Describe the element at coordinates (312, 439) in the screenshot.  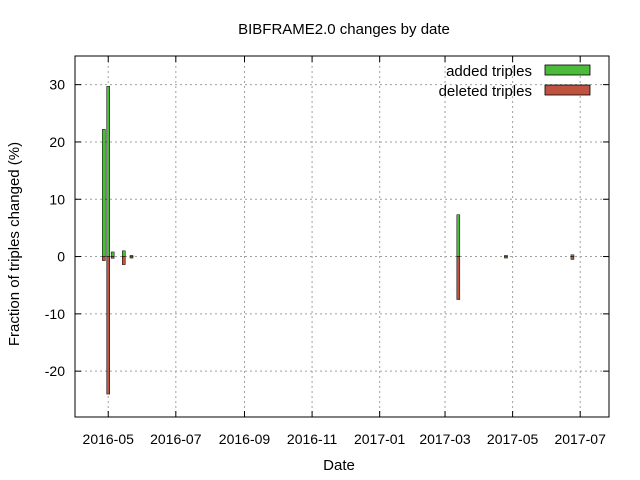
I see `x-tick-label: 2016-11` at that location.